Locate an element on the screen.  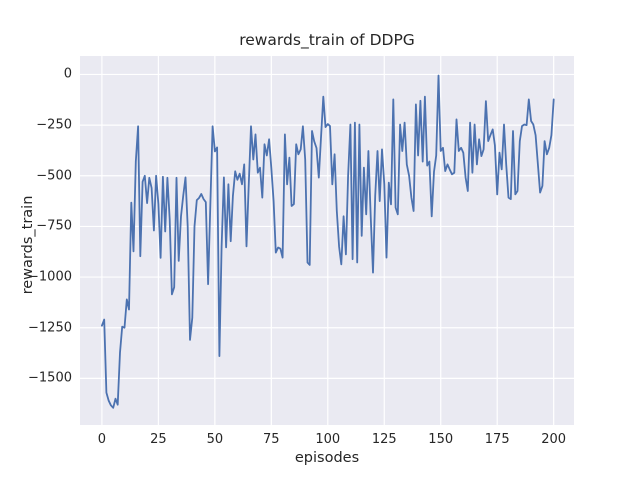
x-tick-label: 100 is located at coordinates (328, 439).